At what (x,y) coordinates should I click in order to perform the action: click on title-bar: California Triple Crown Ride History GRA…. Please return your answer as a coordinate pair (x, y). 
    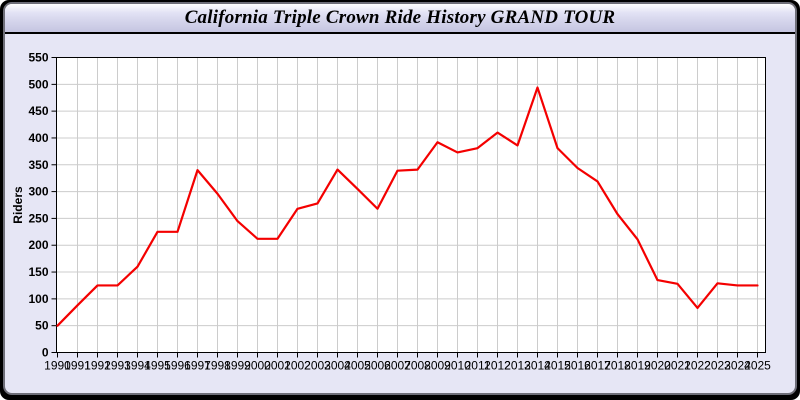
    Looking at the image, I should click on (400, 19).